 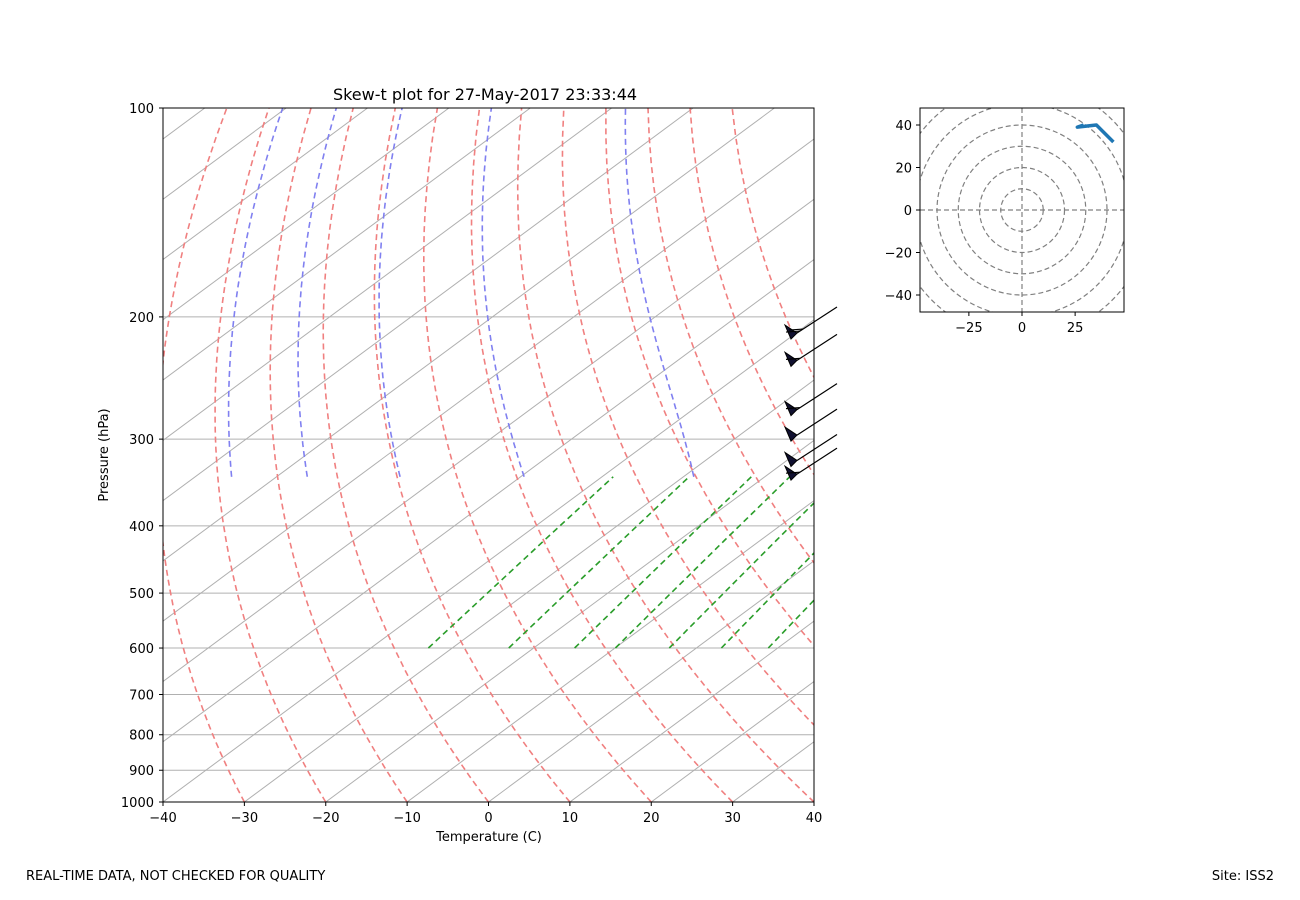 What do you see at coordinates (651, 818) in the screenshot?
I see `x-tick-label: 20` at bounding box center [651, 818].